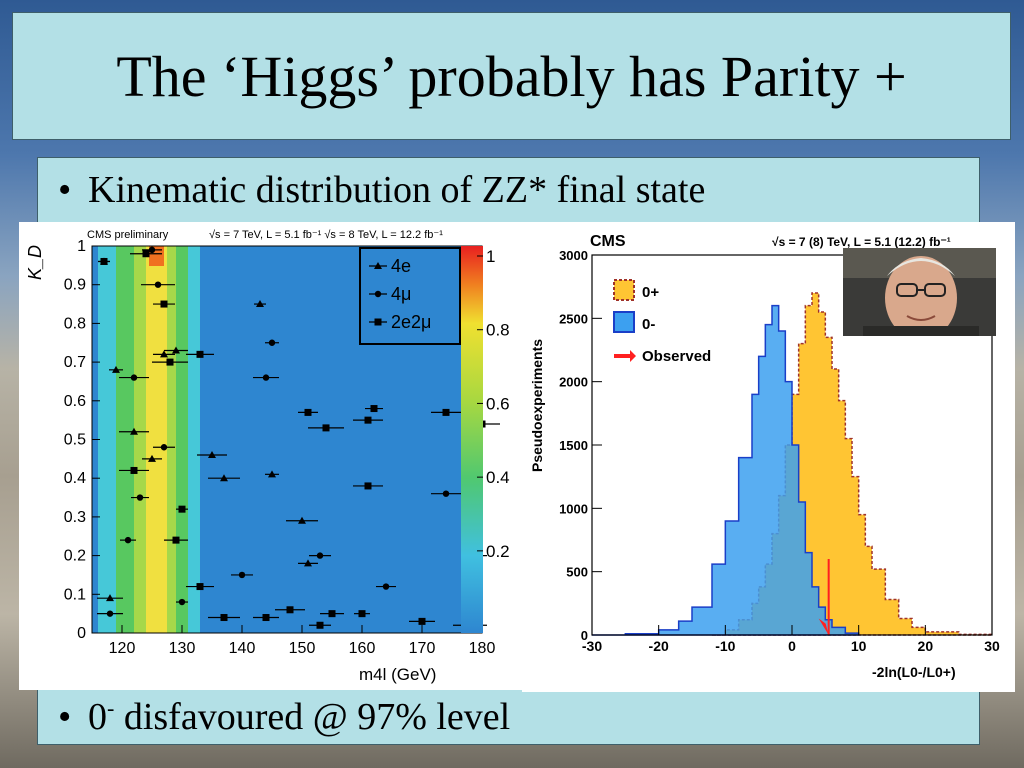  Describe the element at coordinates (422, 648) in the screenshot. I see `x-tick-label: 170` at that location.